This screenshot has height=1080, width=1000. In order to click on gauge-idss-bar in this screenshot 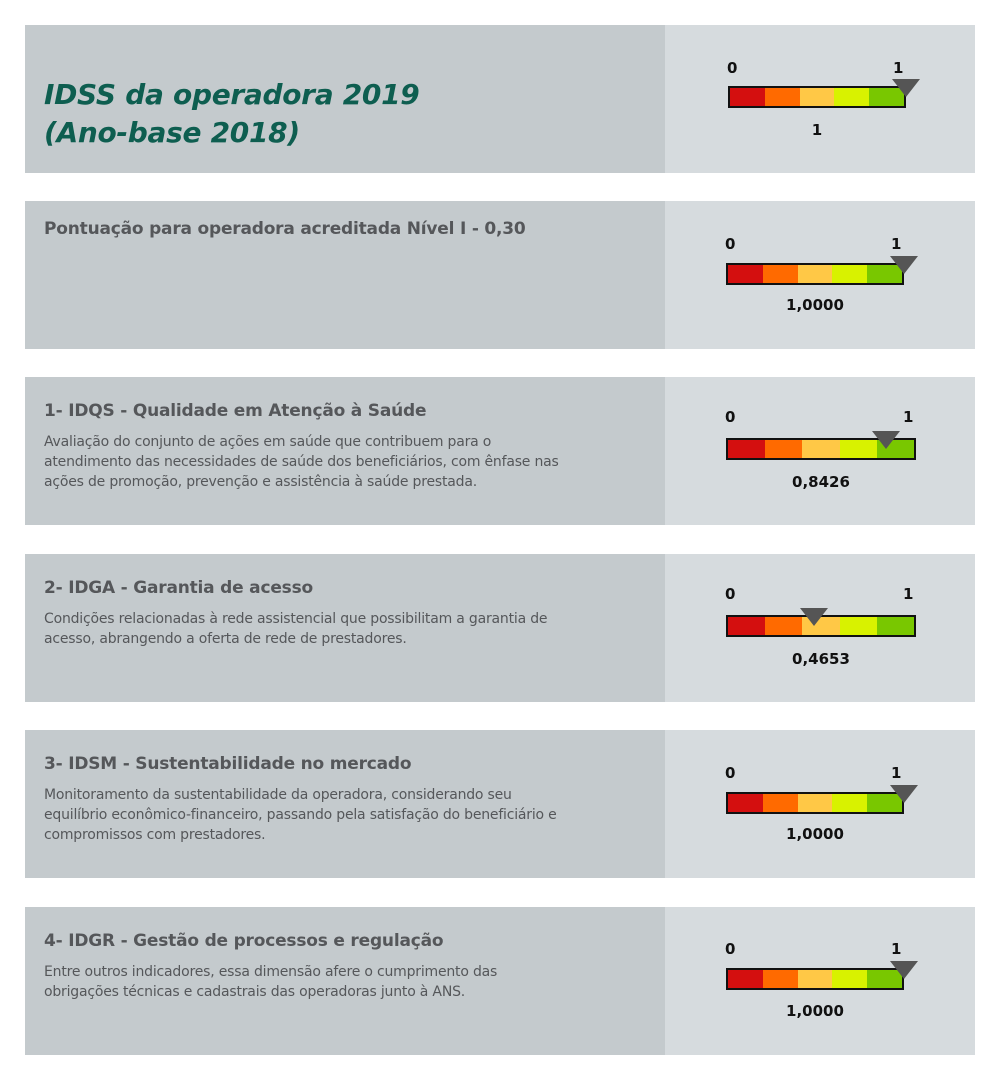, I will do `click(817, 97)`.